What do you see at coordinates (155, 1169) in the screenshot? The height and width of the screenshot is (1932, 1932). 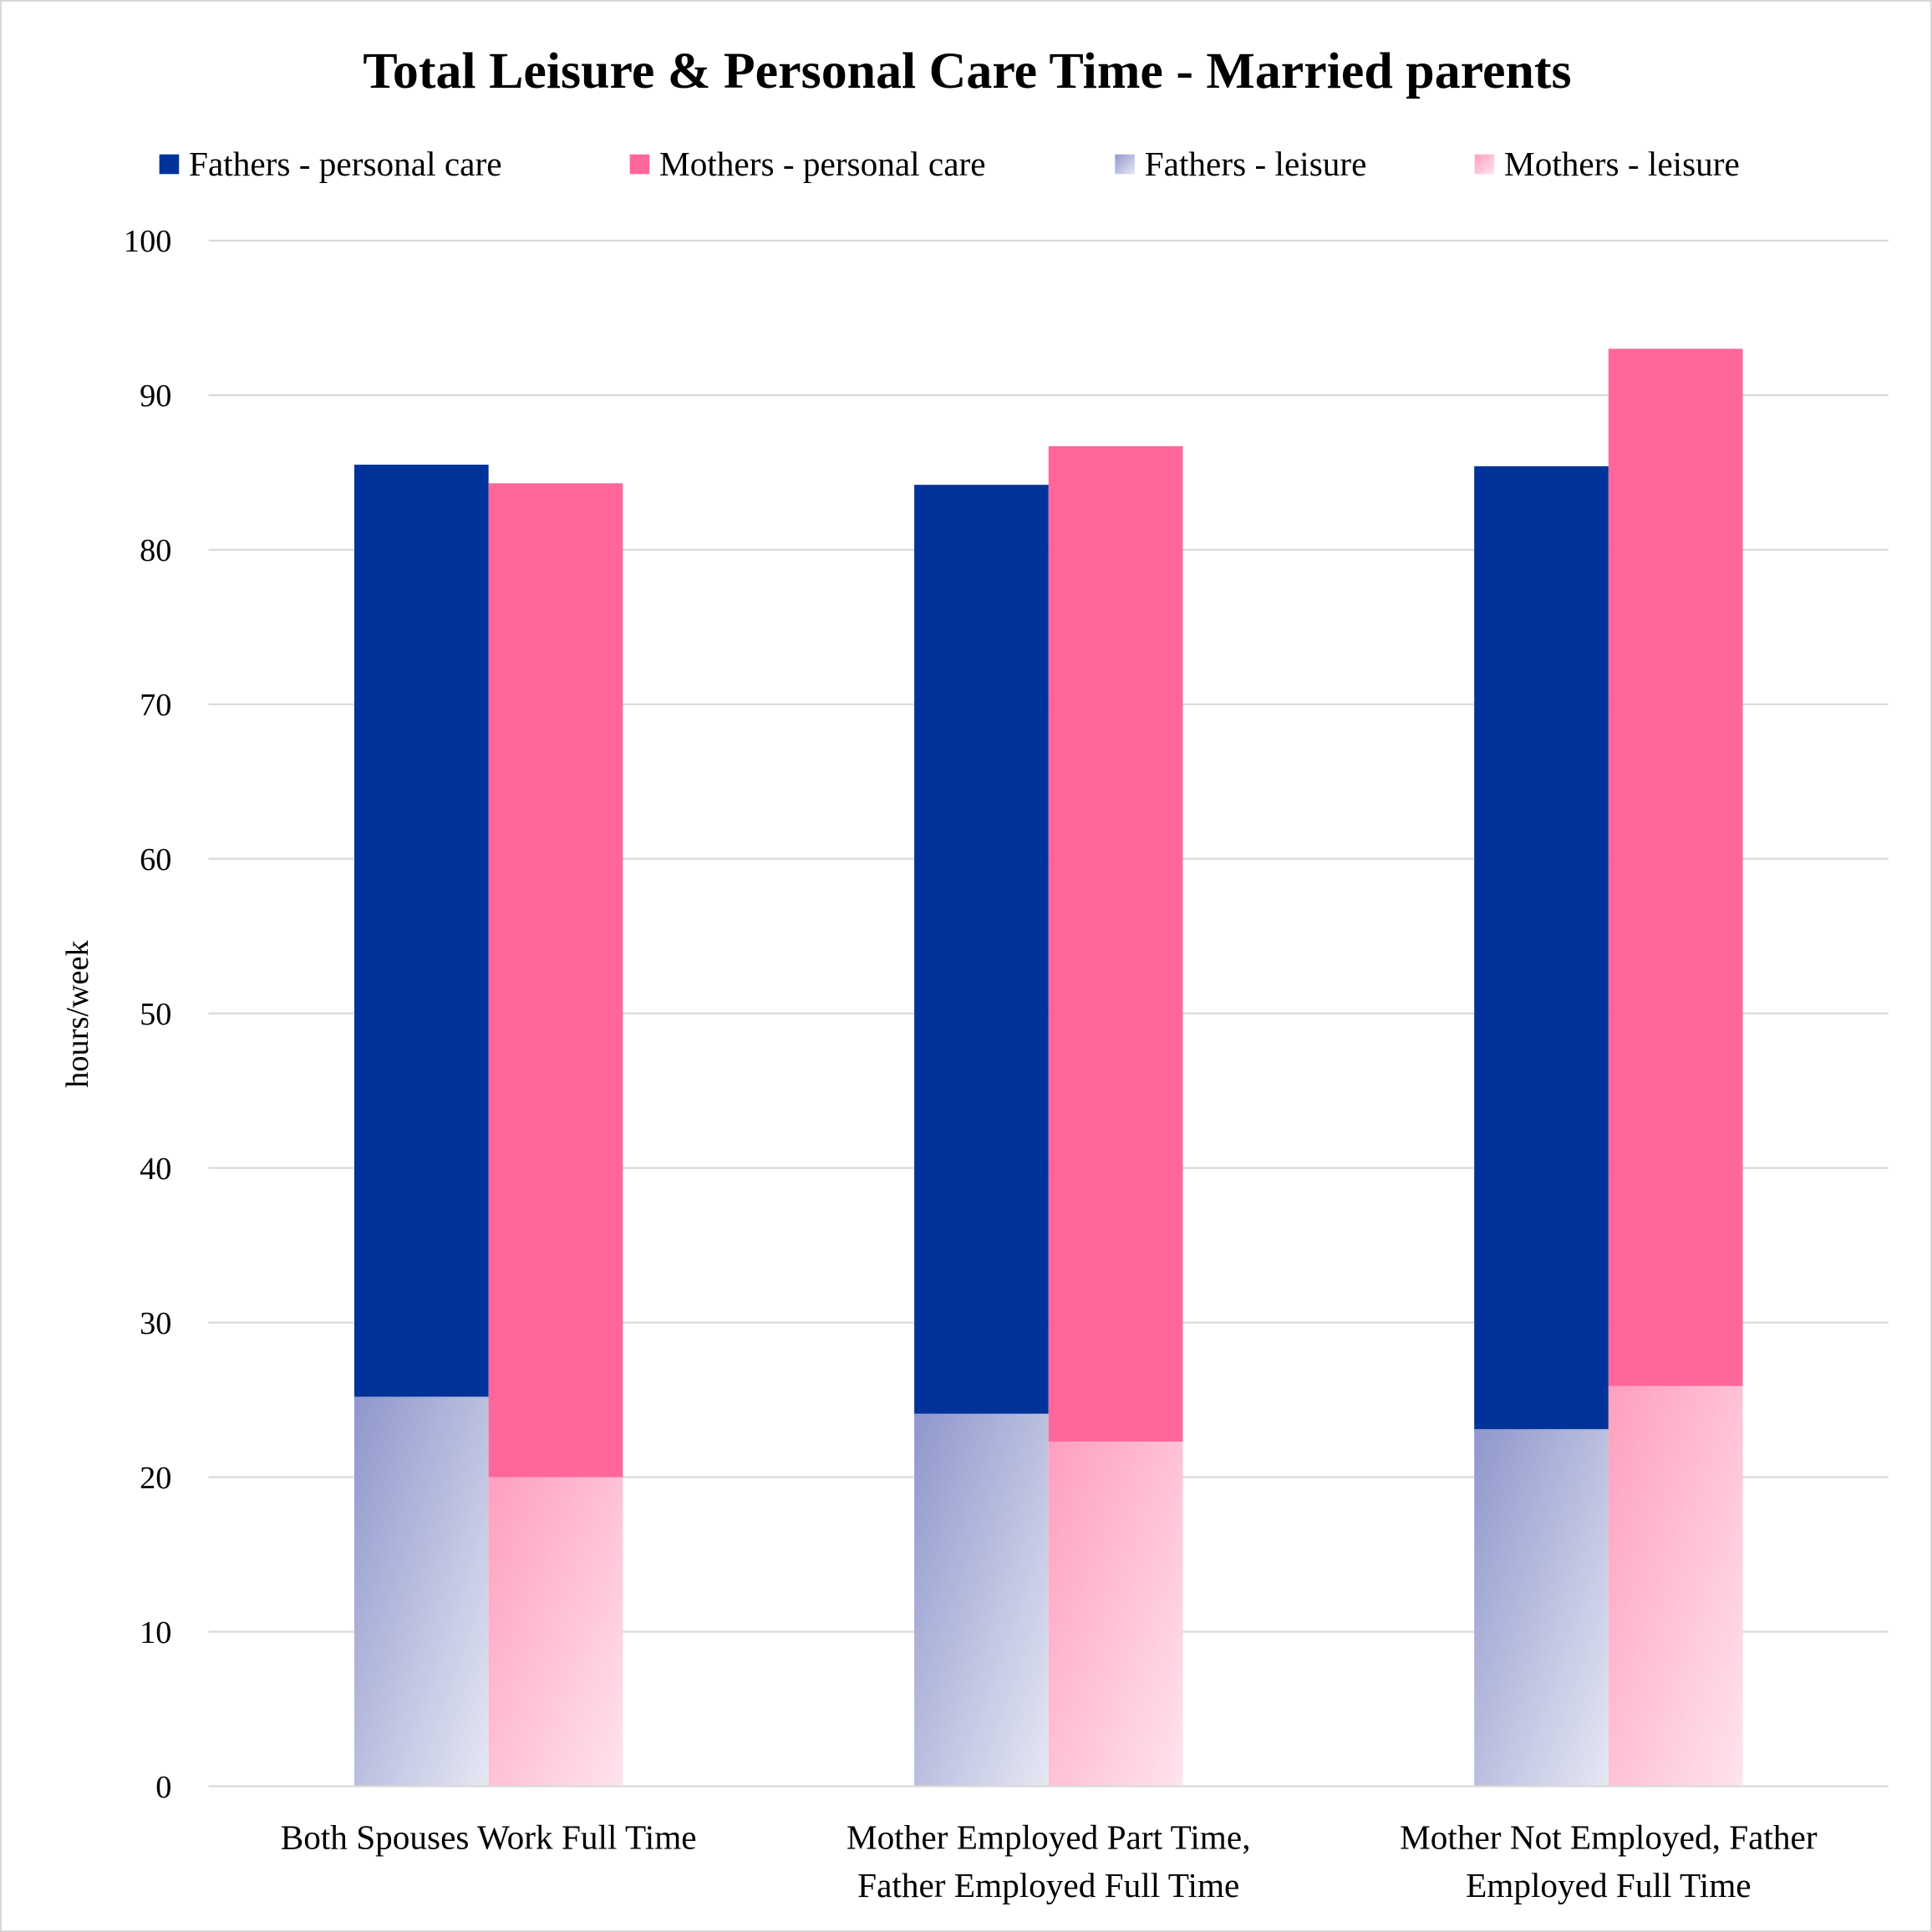 I see `y-tick-label: 40` at bounding box center [155, 1169].